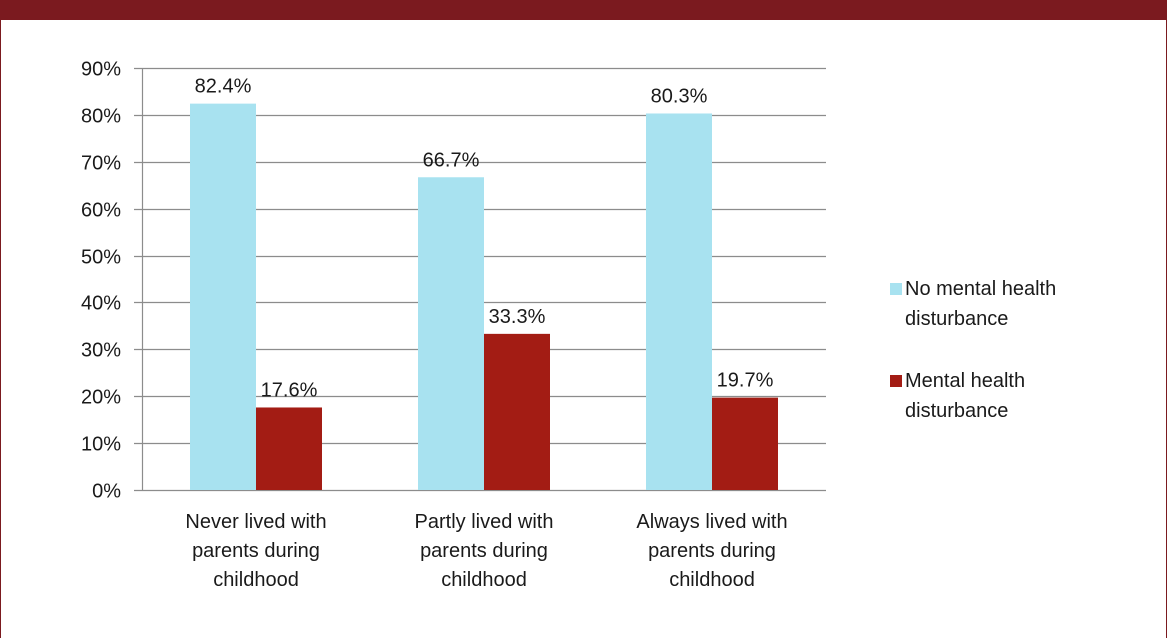 The image size is (1167, 638). Describe the element at coordinates (711, 551) in the screenshot. I see `category-label: Always lived with parents during childhood` at that location.